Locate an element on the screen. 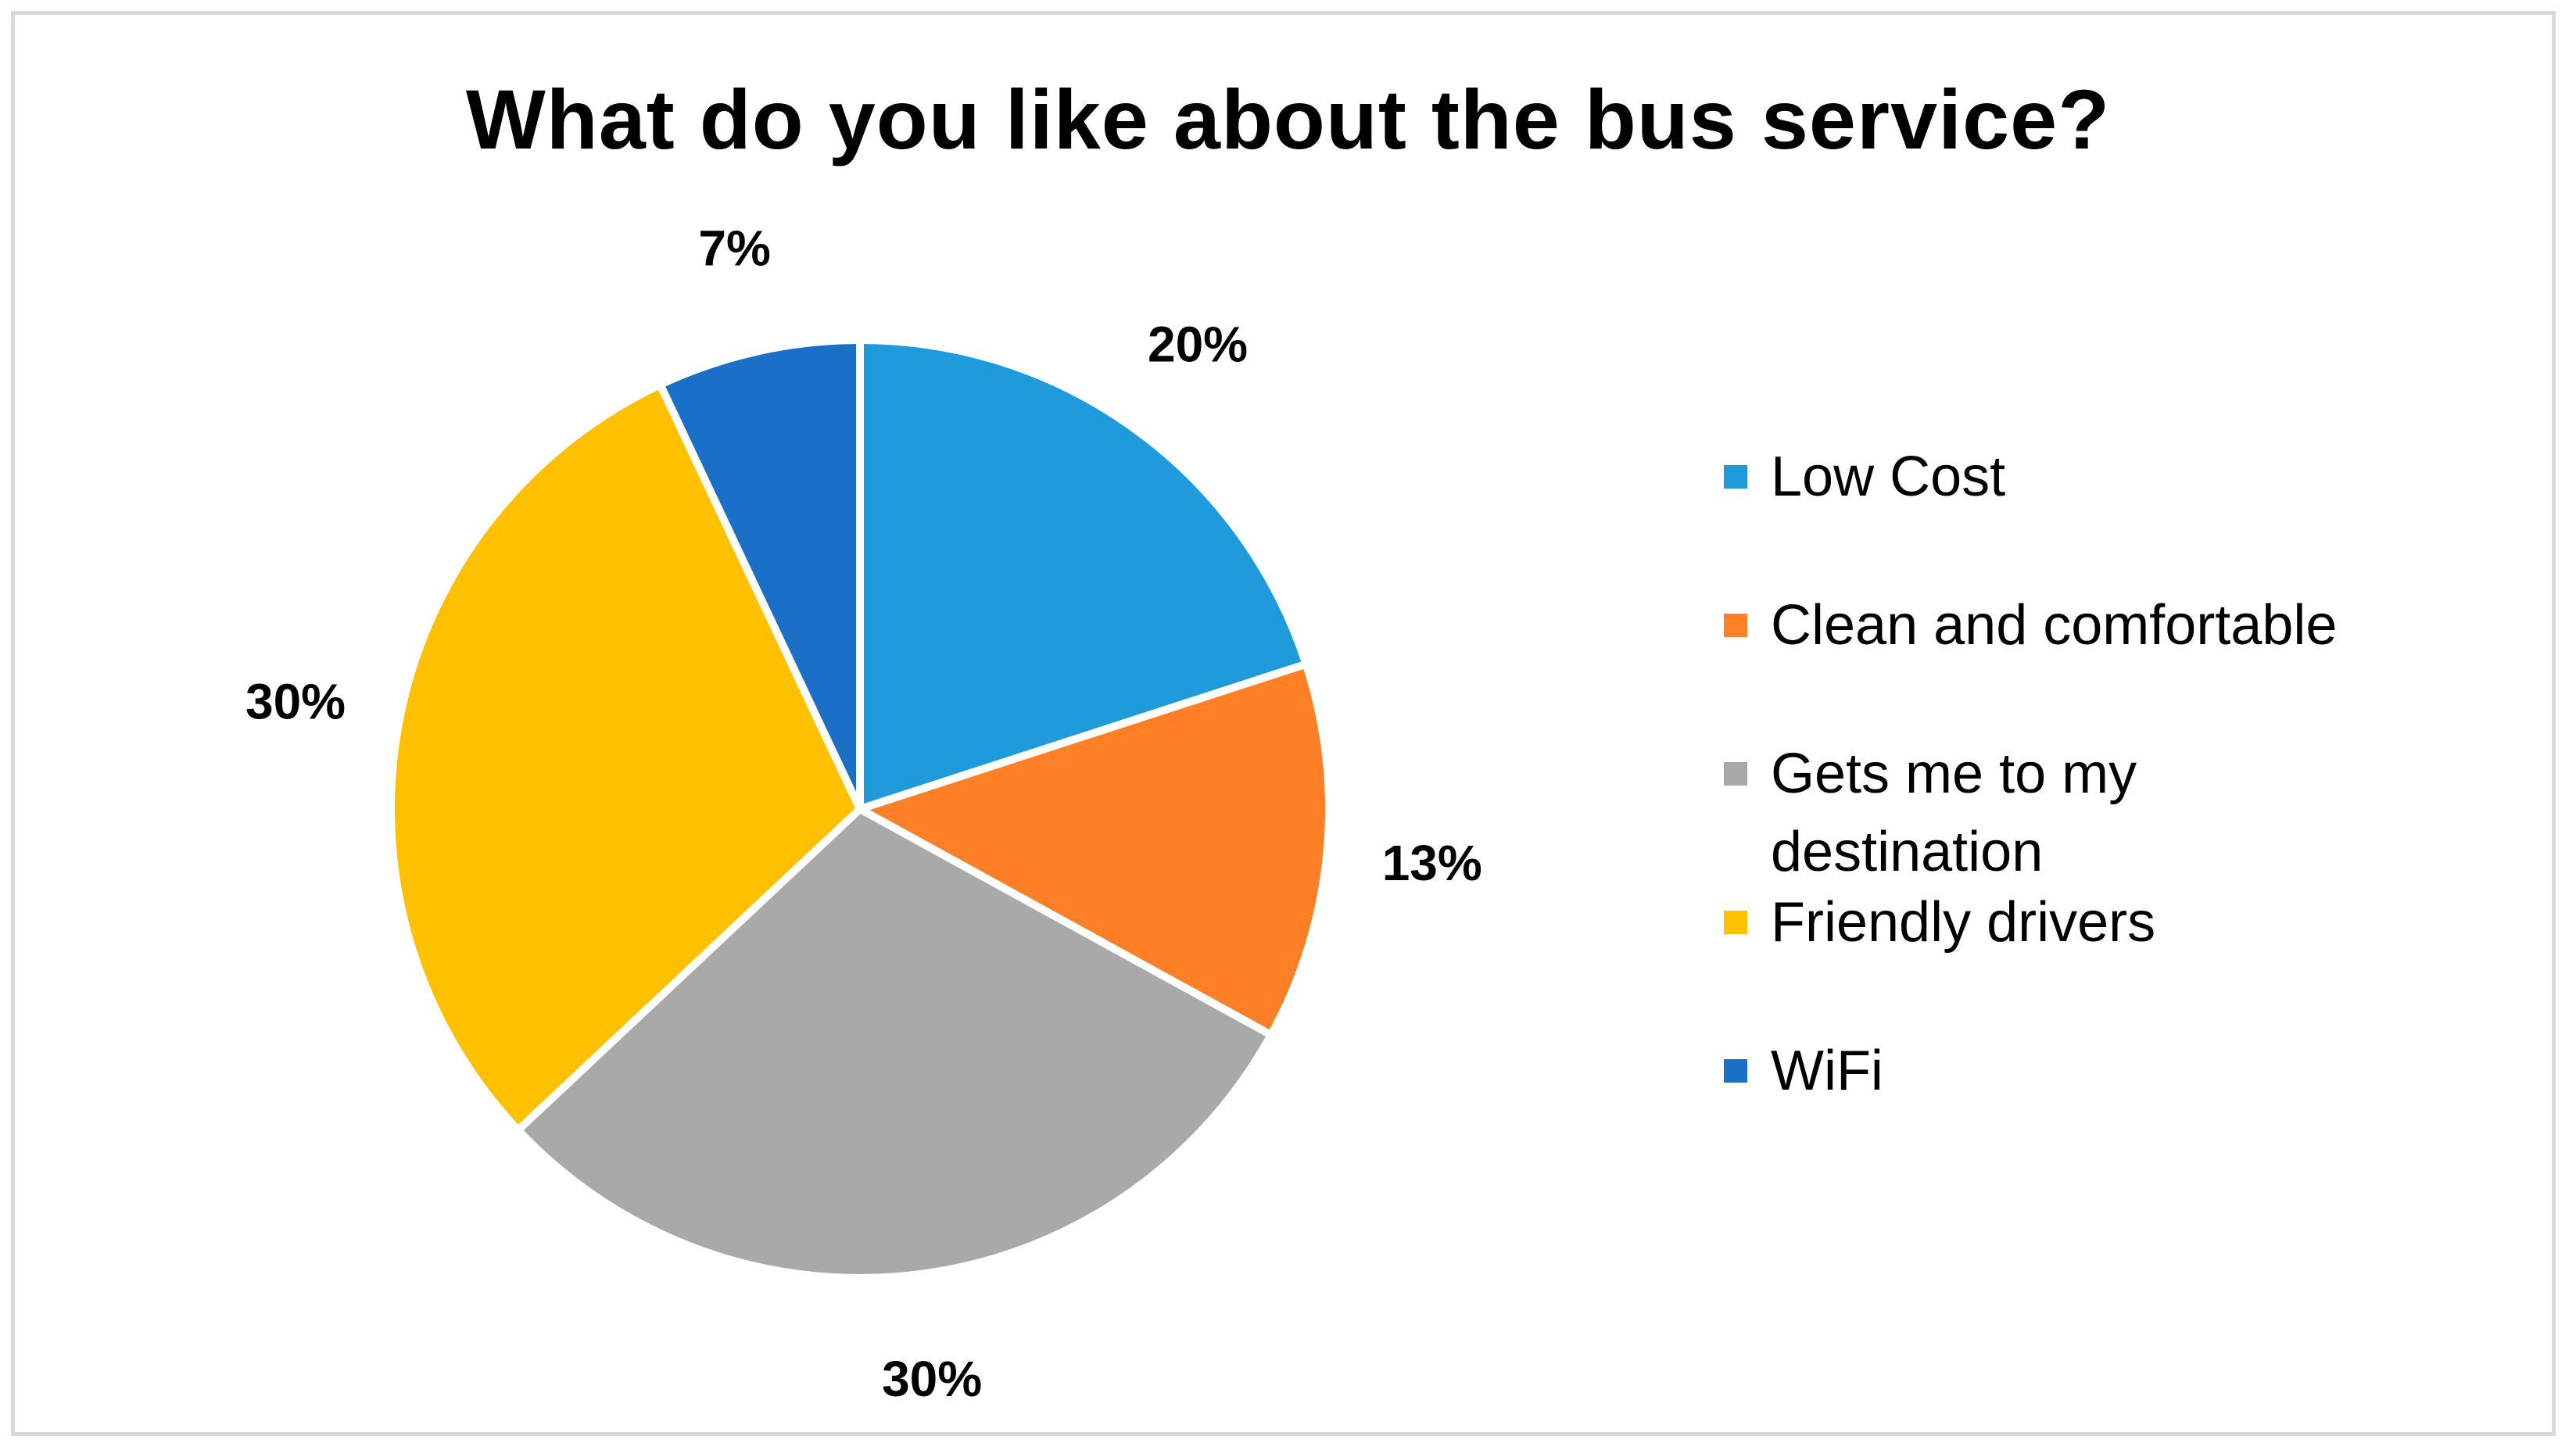  pie-slice-wifi is located at coordinates (760, 574).